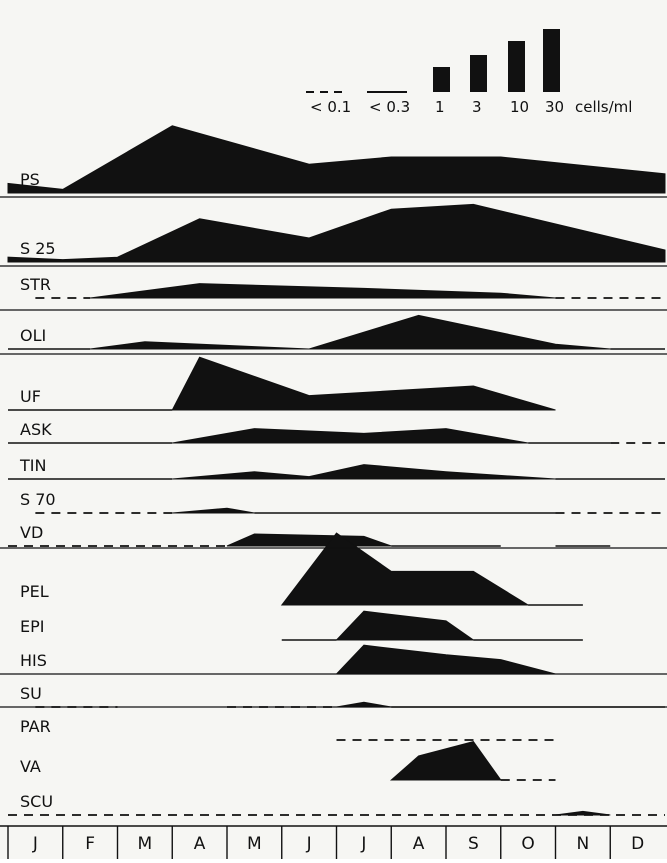 This screenshot has height=863, width=667. Describe the element at coordinates (288, 761) in the screenshot. I see `taxon-row: VA` at that location.